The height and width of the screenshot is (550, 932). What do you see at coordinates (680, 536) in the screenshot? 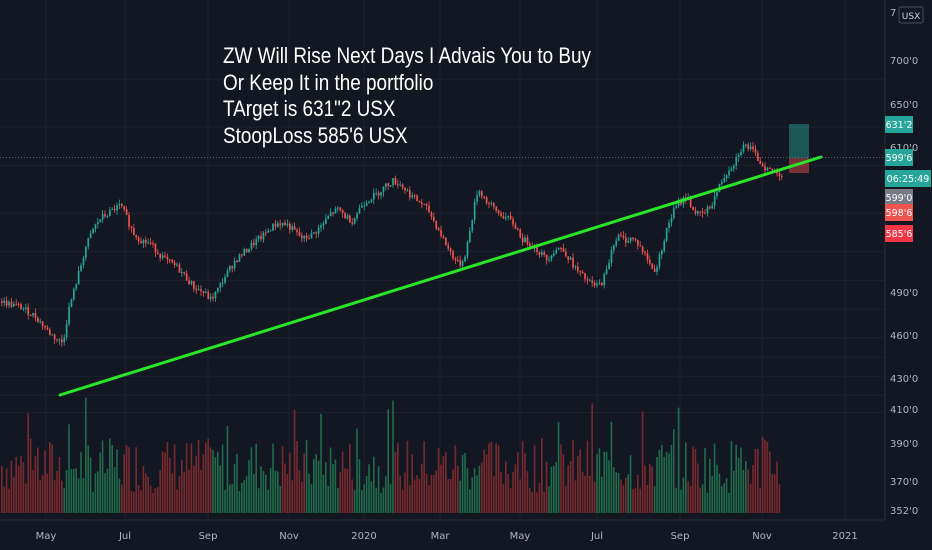
I see `time-axis-label: Sep` at bounding box center [680, 536].